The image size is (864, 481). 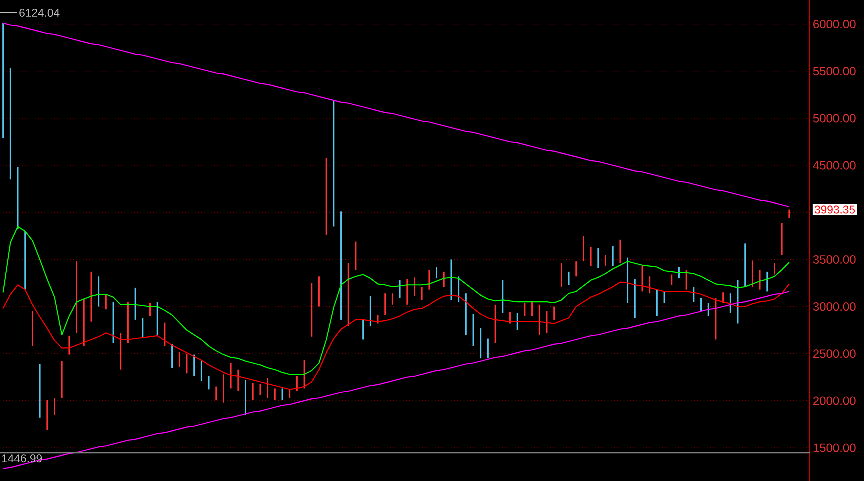 What do you see at coordinates (834, 307) in the screenshot?
I see `y-tick-label: 3000.00` at bounding box center [834, 307].